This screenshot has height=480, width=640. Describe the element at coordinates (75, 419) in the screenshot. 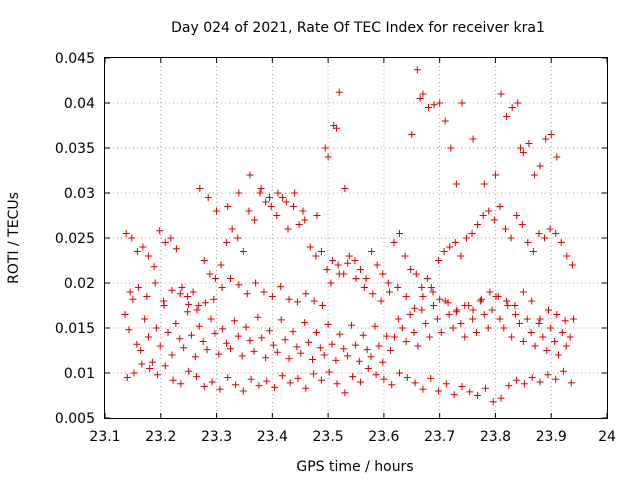

I see `y-tick-label: 0.005` at that location.